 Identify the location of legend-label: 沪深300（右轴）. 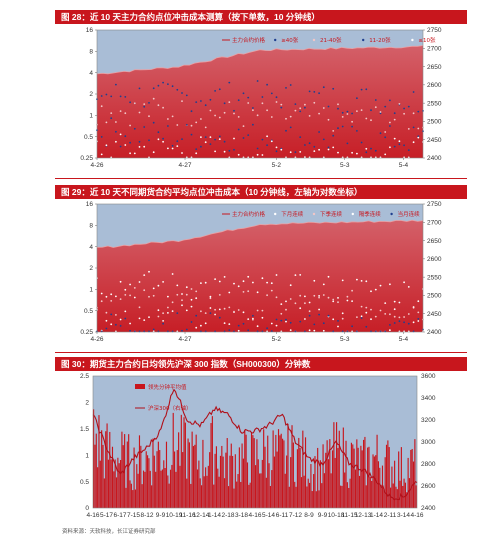
(170, 408).